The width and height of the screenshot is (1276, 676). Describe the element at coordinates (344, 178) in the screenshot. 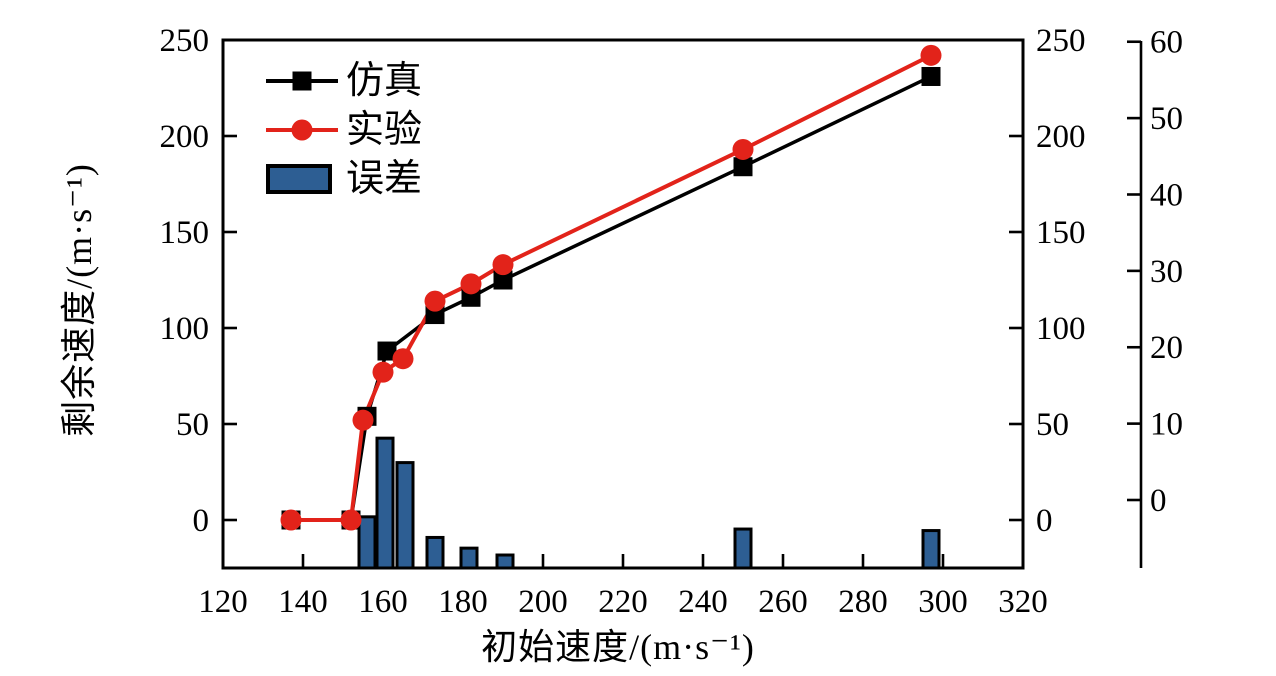

I see `legend-item-error: 误差` at that location.